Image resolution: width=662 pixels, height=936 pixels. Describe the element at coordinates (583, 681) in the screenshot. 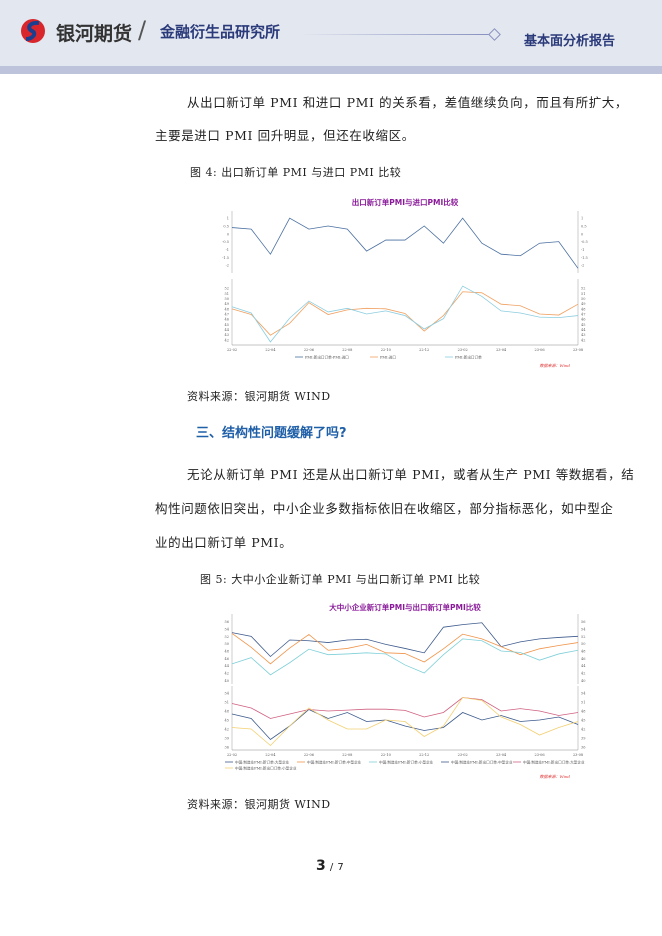

I see `y-tick-label-right: 40` at that location.